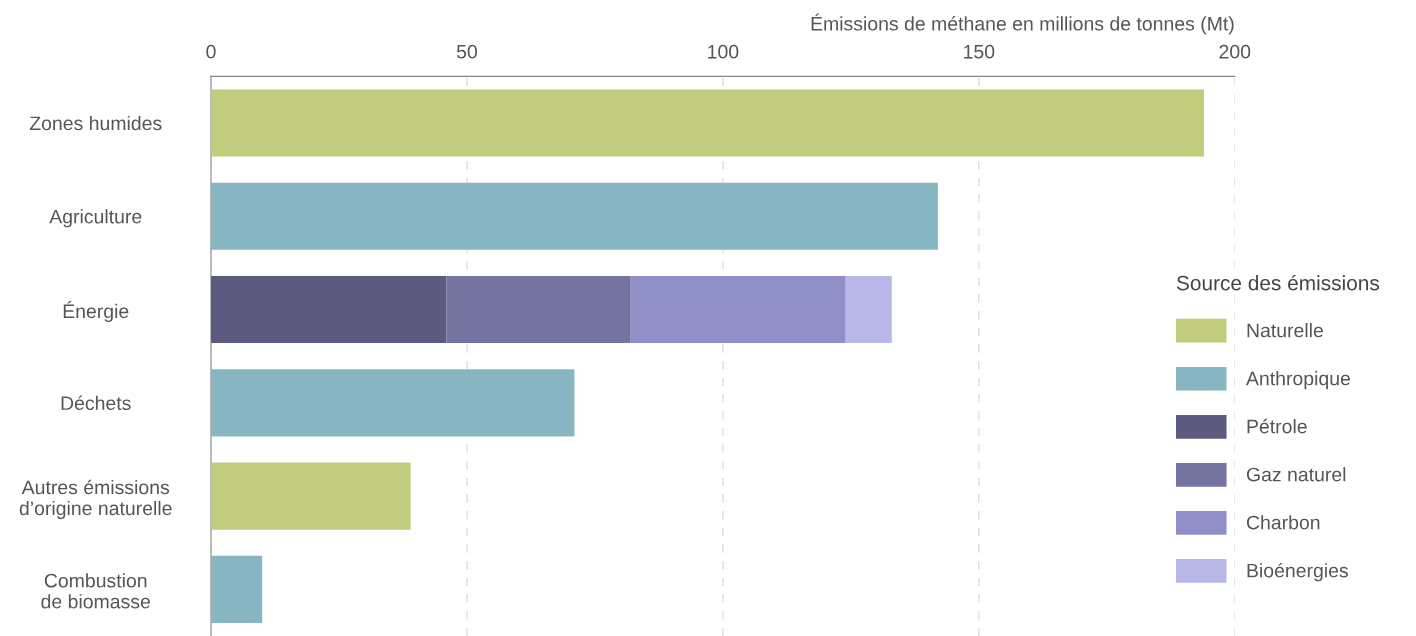  I want to click on y-tick-label: Agriculture, so click(95, 218).